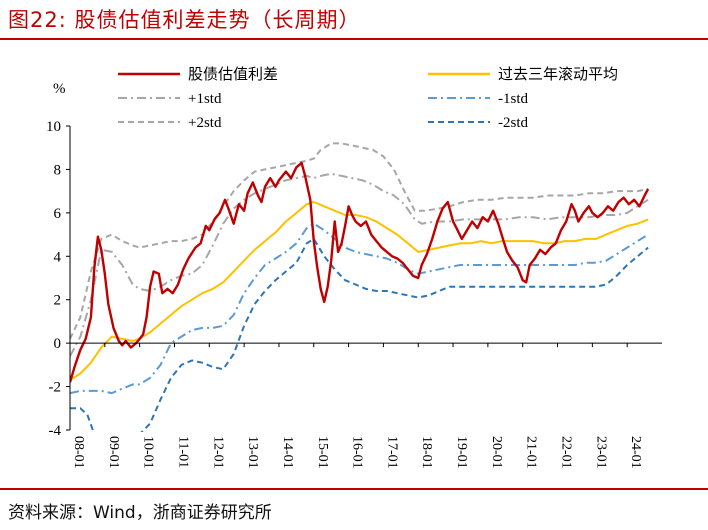  Describe the element at coordinates (58, 214) in the screenshot. I see `y-tick-label: 6` at that location.